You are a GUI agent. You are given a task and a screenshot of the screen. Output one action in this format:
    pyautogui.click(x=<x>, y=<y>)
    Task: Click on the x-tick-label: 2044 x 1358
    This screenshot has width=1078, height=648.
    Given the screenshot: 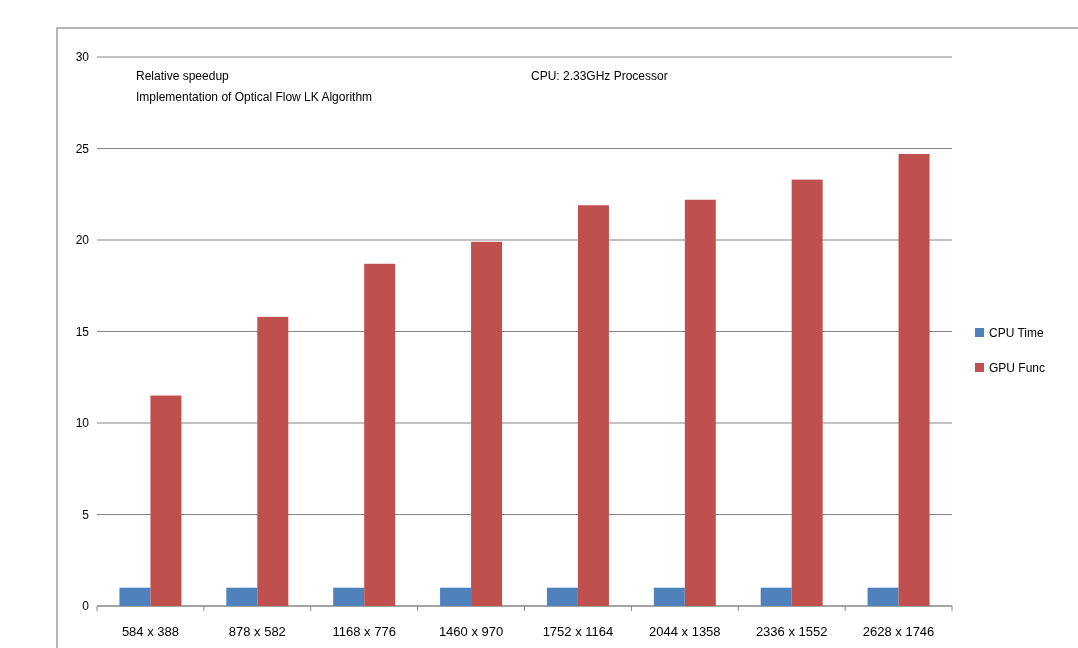 What is the action you would take?
    pyautogui.click(x=685, y=631)
    